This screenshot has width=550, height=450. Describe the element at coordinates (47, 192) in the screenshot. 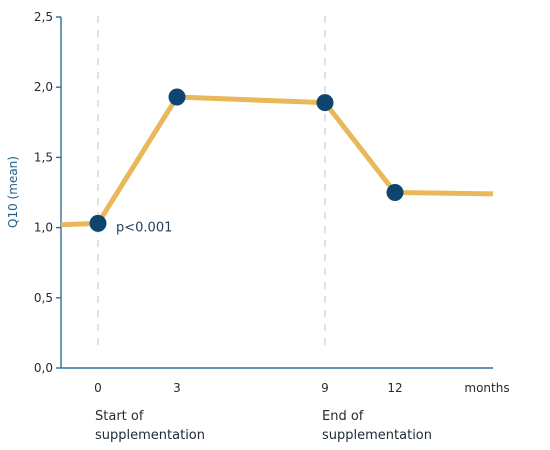

I see `y-tick-labels: 0,0 0,5 1,0 1,5 2,0 2,5` at that location.